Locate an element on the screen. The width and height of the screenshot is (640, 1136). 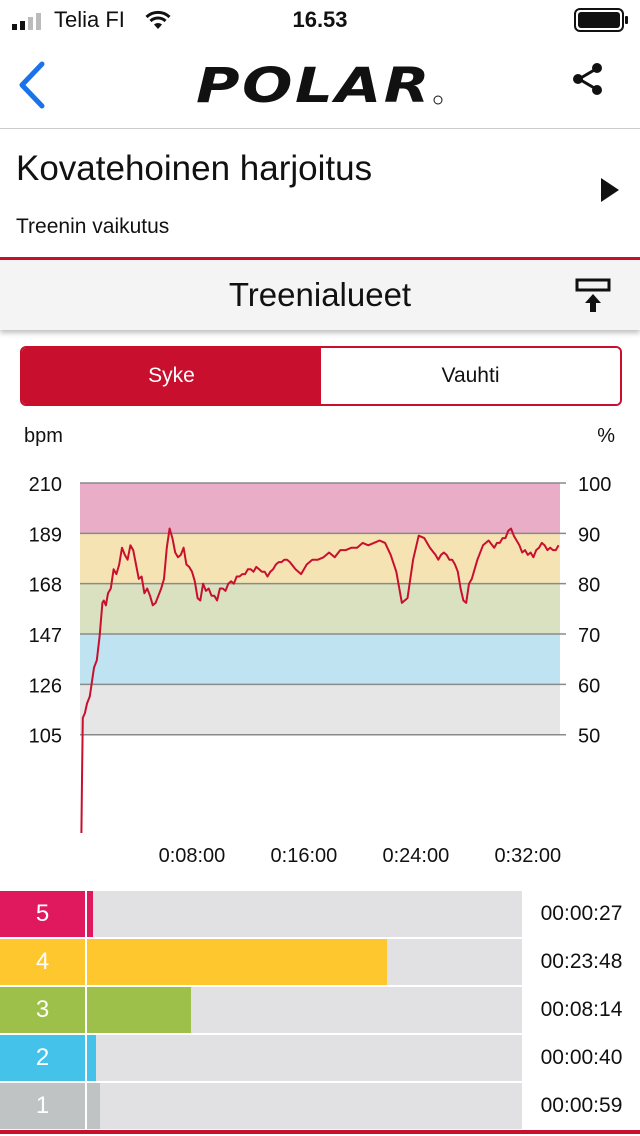
zone-number: 3 is located at coordinates (42, 1010).